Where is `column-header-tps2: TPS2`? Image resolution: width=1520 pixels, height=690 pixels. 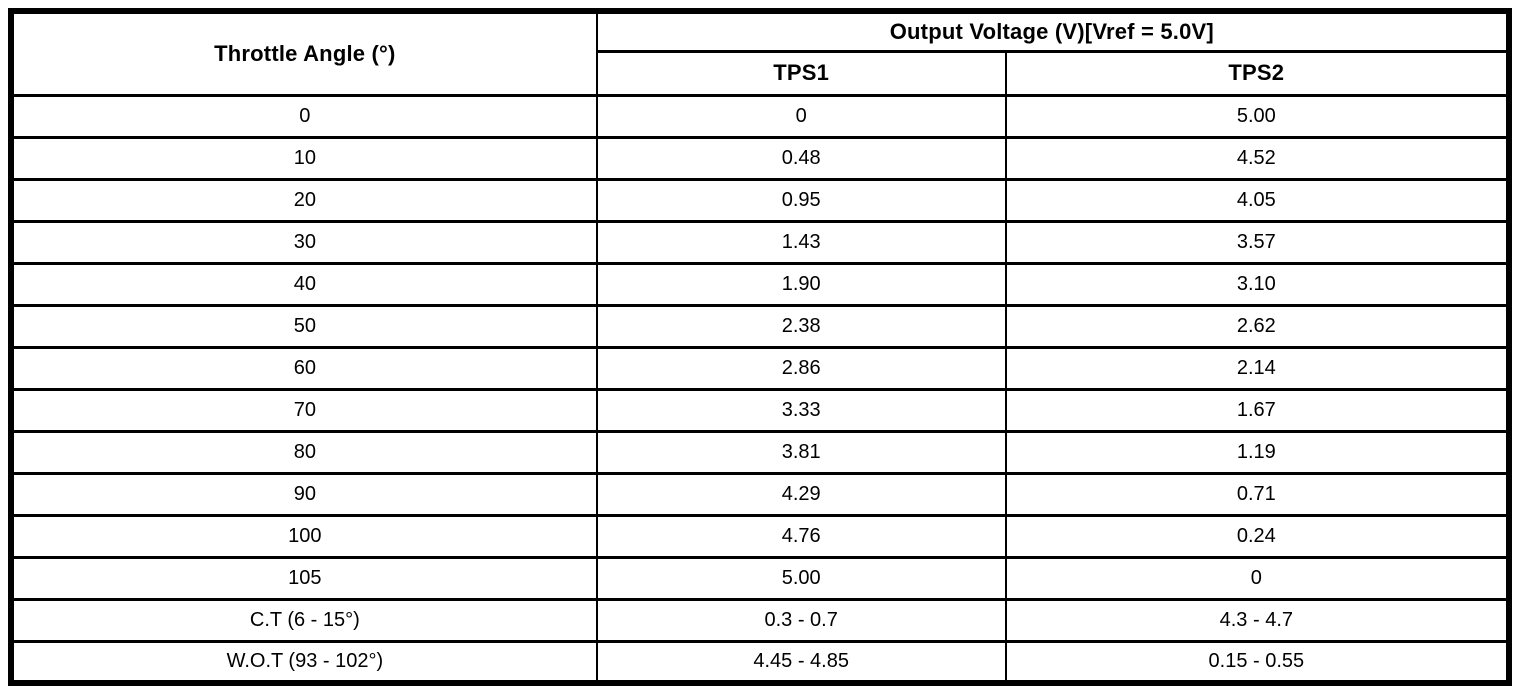
column-header-tps2: TPS2 is located at coordinates (1257, 73).